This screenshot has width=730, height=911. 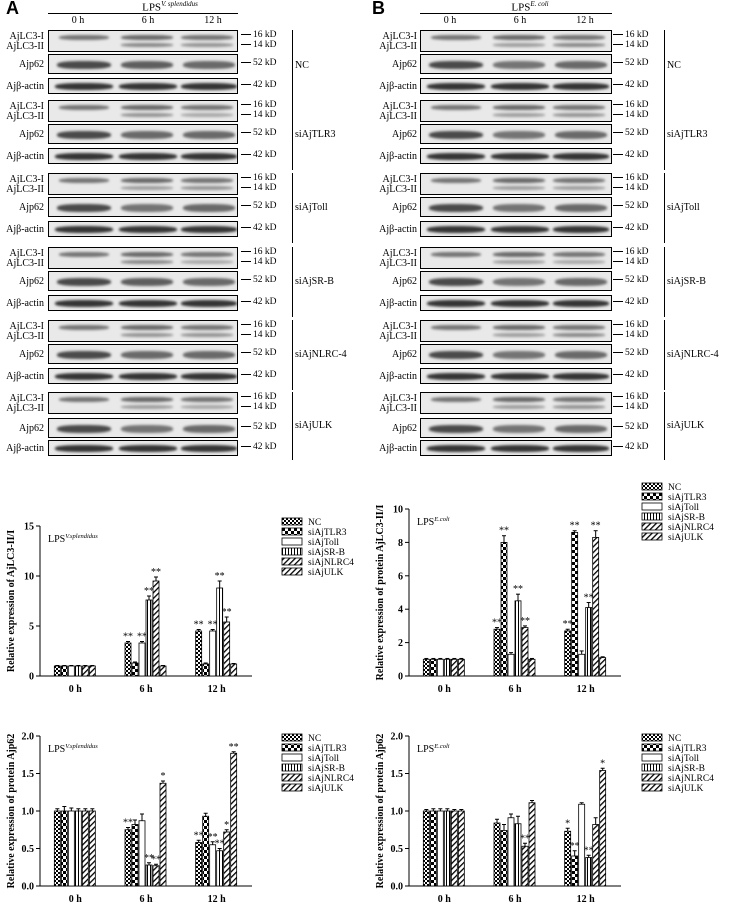 What do you see at coordinates (586, 899) in the screenshot?
I see `x-tick-label: 12 h` at bounding box center [586, 899].